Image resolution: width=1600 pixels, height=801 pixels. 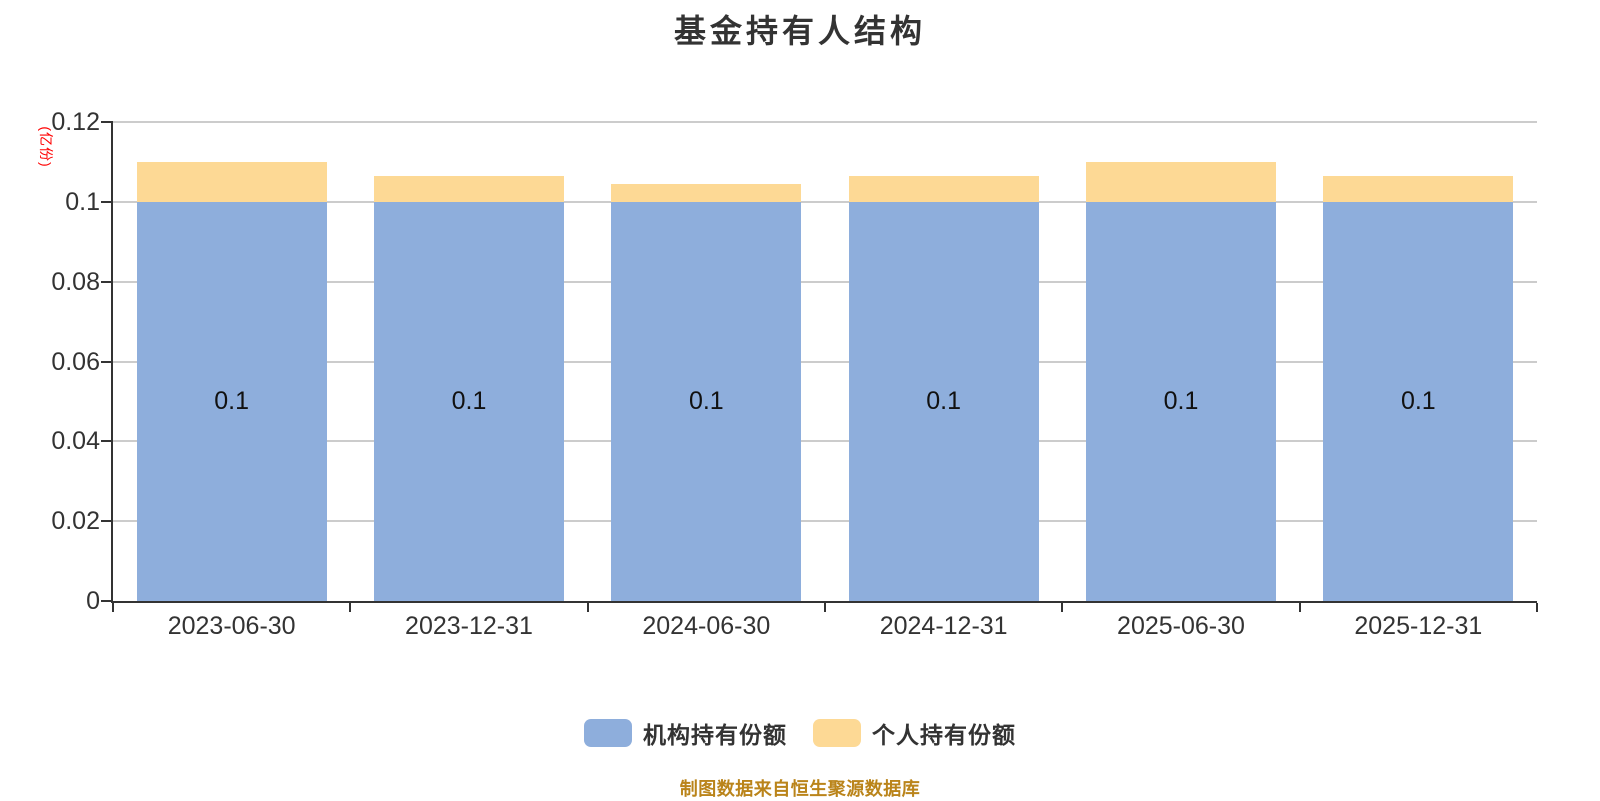 I want to click on x-tick-label: 2025-06-30, so click(x=1181, y=626).